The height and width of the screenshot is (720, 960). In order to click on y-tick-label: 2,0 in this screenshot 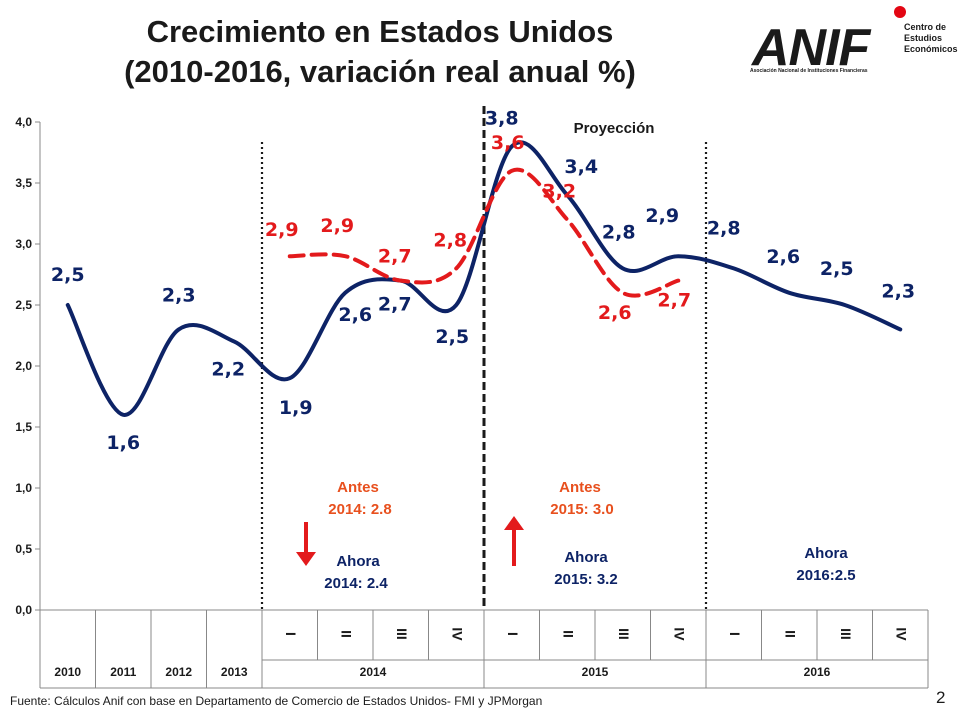, I will do `click(23, 366)`.